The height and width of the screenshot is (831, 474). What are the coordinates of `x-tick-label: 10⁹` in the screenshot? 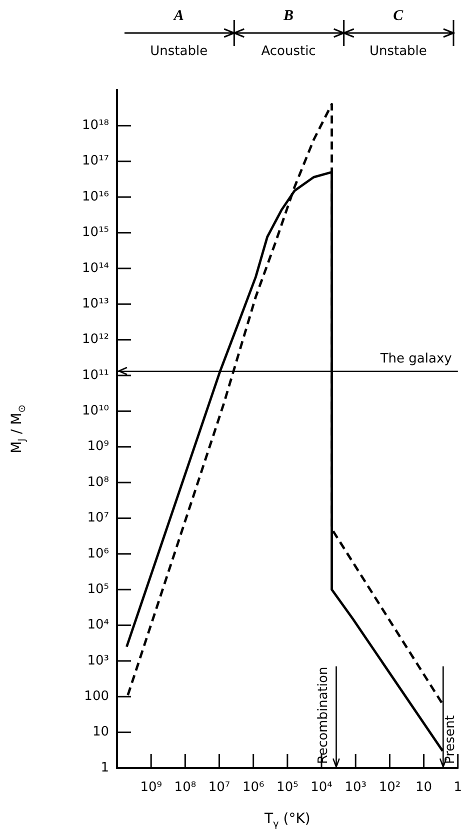 It's located at (151, 788).